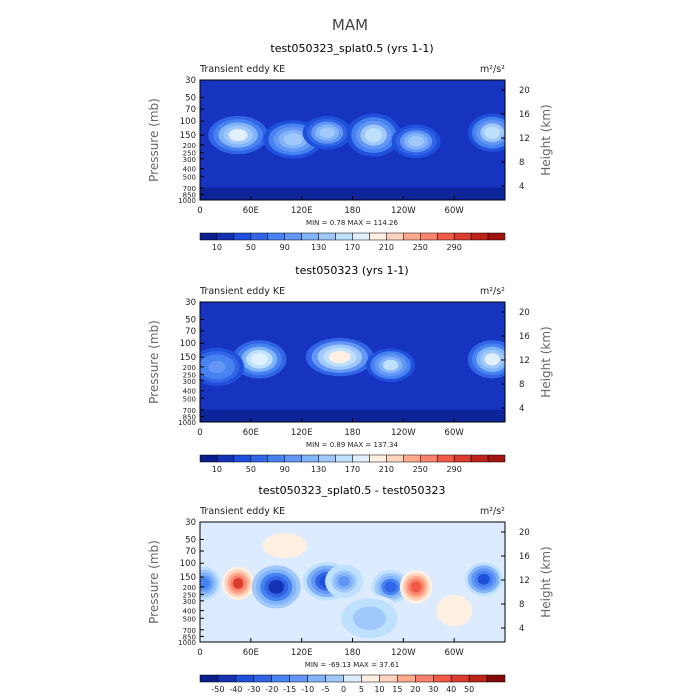 This screenshot has height=700, width=700. I want to click on surface-band, so click(352, 415).